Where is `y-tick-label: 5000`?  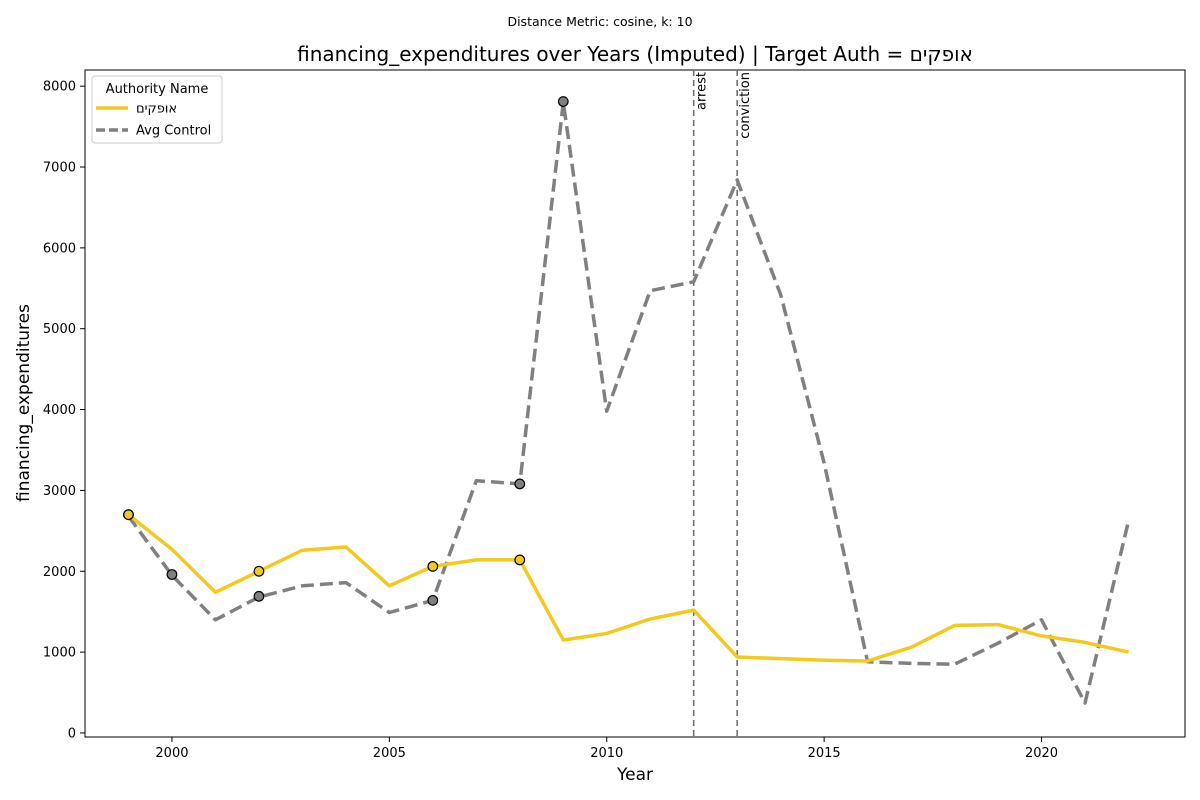 y-tick-label: 5000 is located at coordinates (59, 329).